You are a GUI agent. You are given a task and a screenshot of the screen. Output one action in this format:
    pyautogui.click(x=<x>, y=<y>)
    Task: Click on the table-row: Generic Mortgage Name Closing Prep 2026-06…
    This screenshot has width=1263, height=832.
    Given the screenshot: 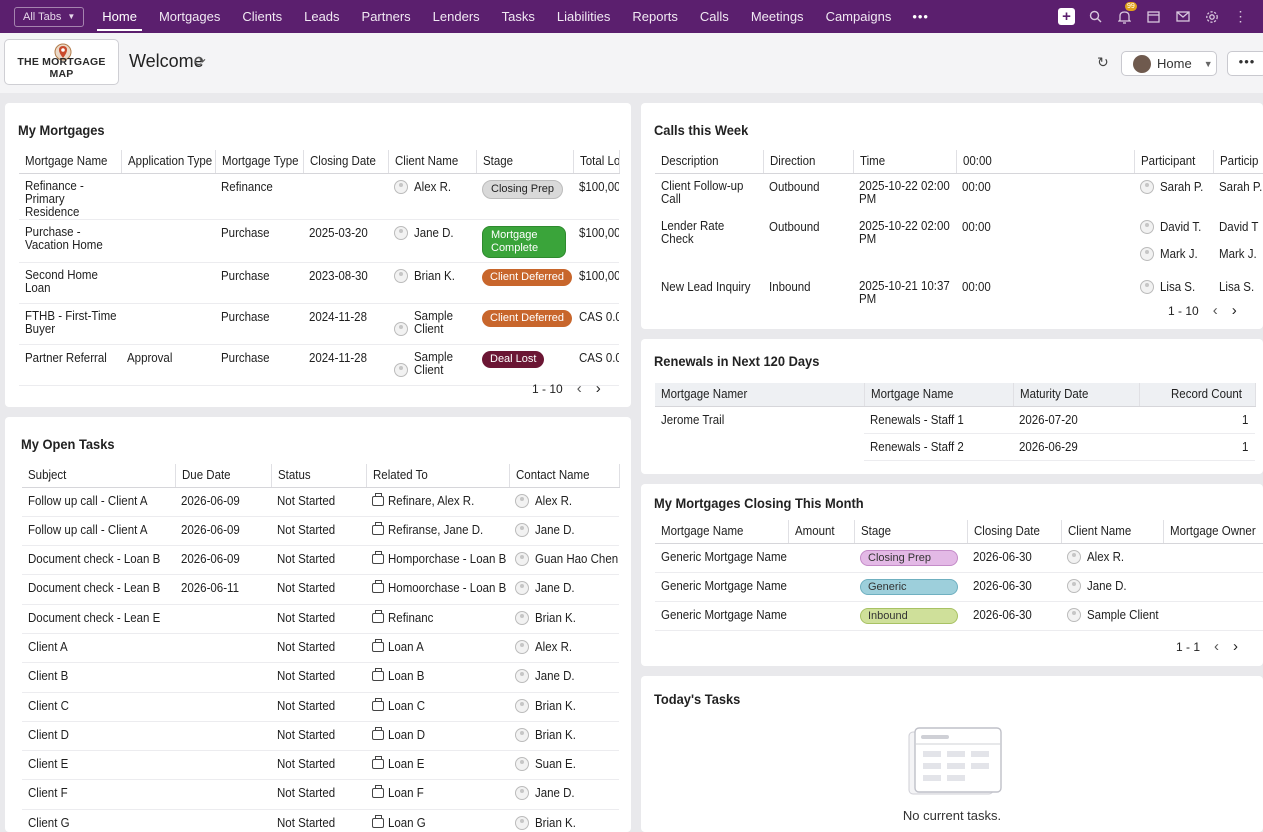 What is the action you would take?
    pyautogui.click(x=959, y=558)
    